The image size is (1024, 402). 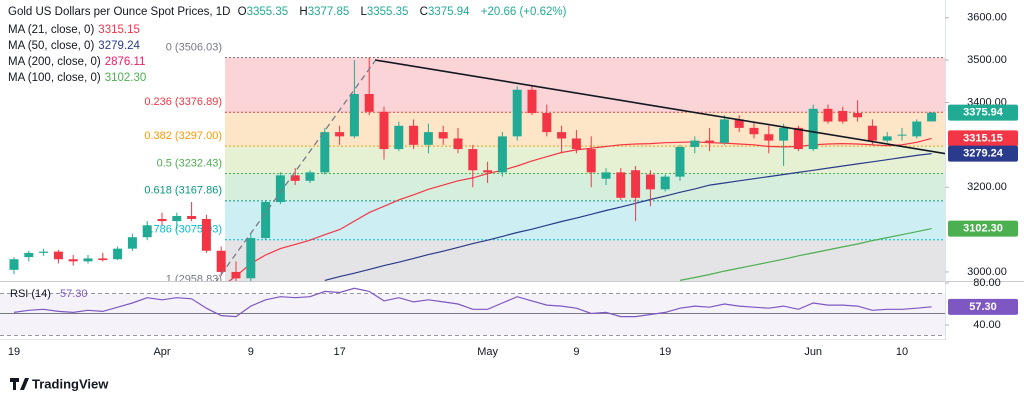 What do you see at coordinates (987, 283) in the screenshot?
I see `y-tick-label: 80.00` at bounding box center [987, 283].